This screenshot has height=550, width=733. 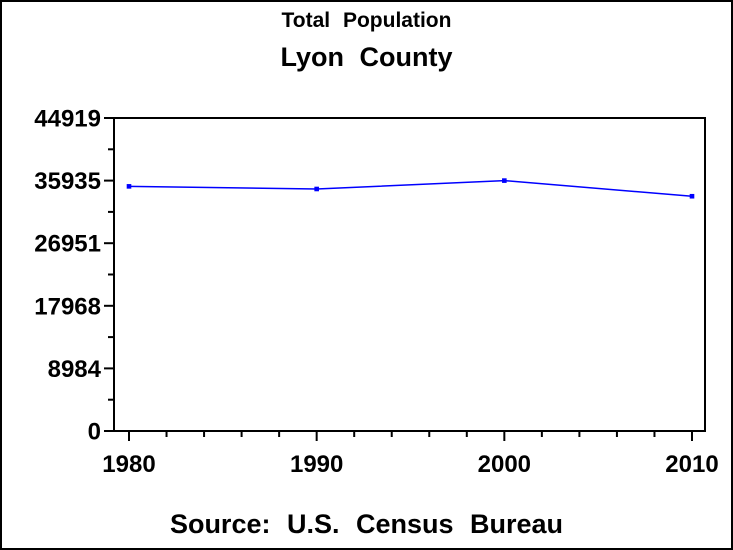 What do you see at coordinates (366, 524) in the screenshot?
I see `source-note: Source: U.S. Census Bureau` at bounding box center [366, 524].